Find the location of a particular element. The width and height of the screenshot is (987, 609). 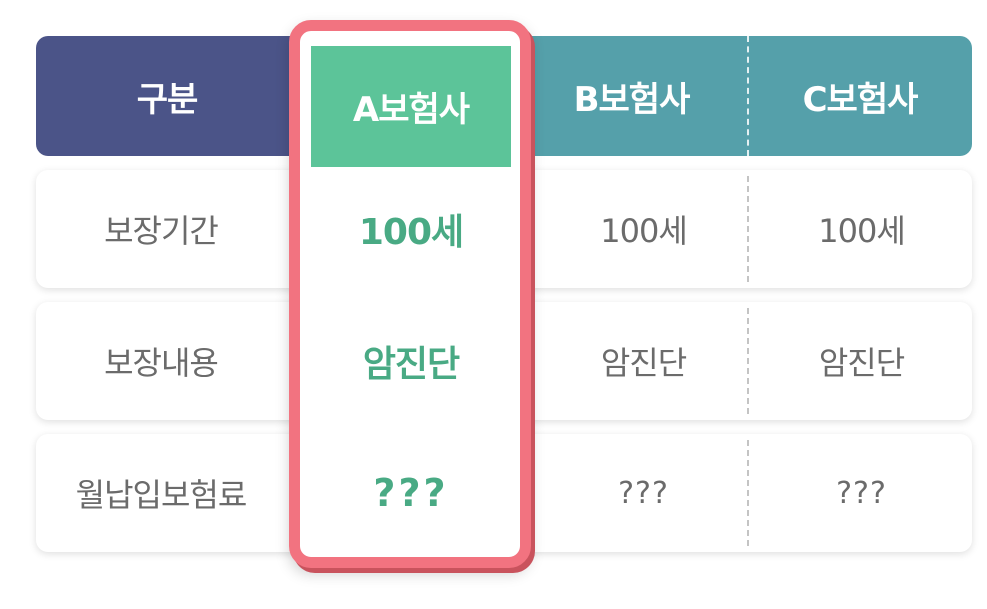

header-competitors: B보험사 C보험사 is located at coordinates (743, 96).